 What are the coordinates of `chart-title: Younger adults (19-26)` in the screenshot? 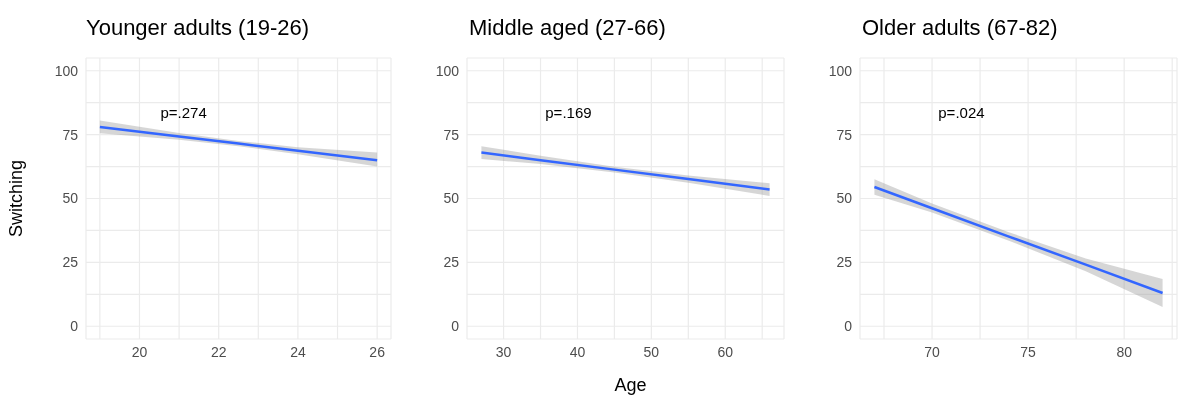 It's located at (197, 28).